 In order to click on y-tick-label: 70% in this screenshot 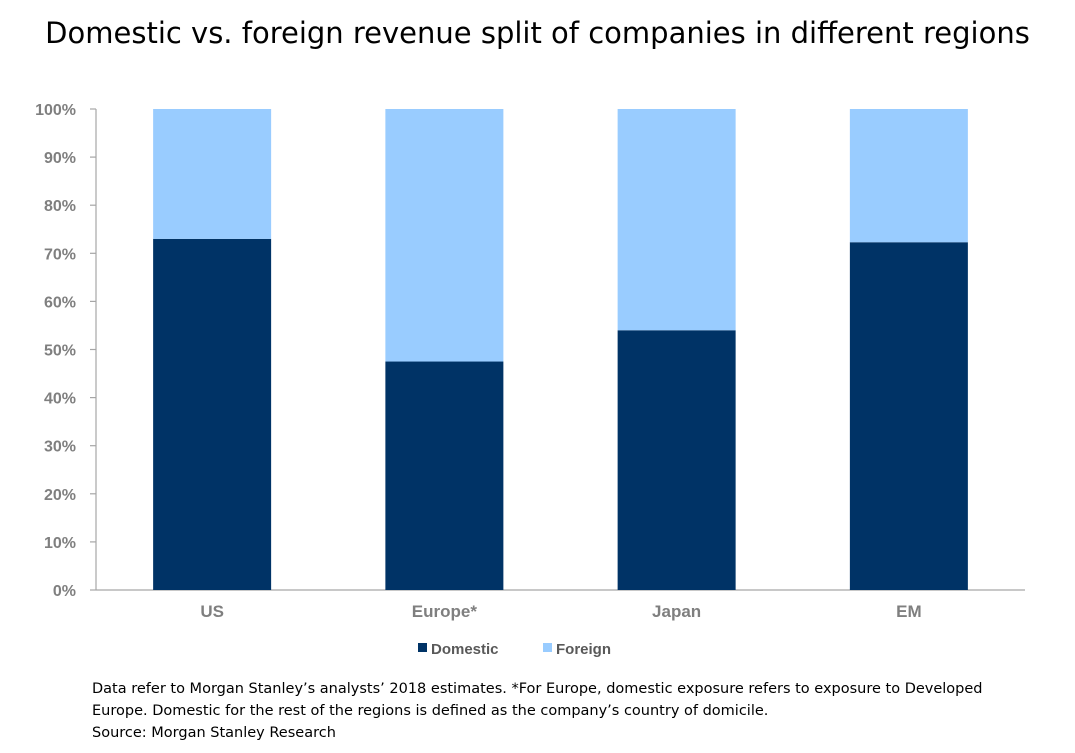, I will do `click(60, 254)`.